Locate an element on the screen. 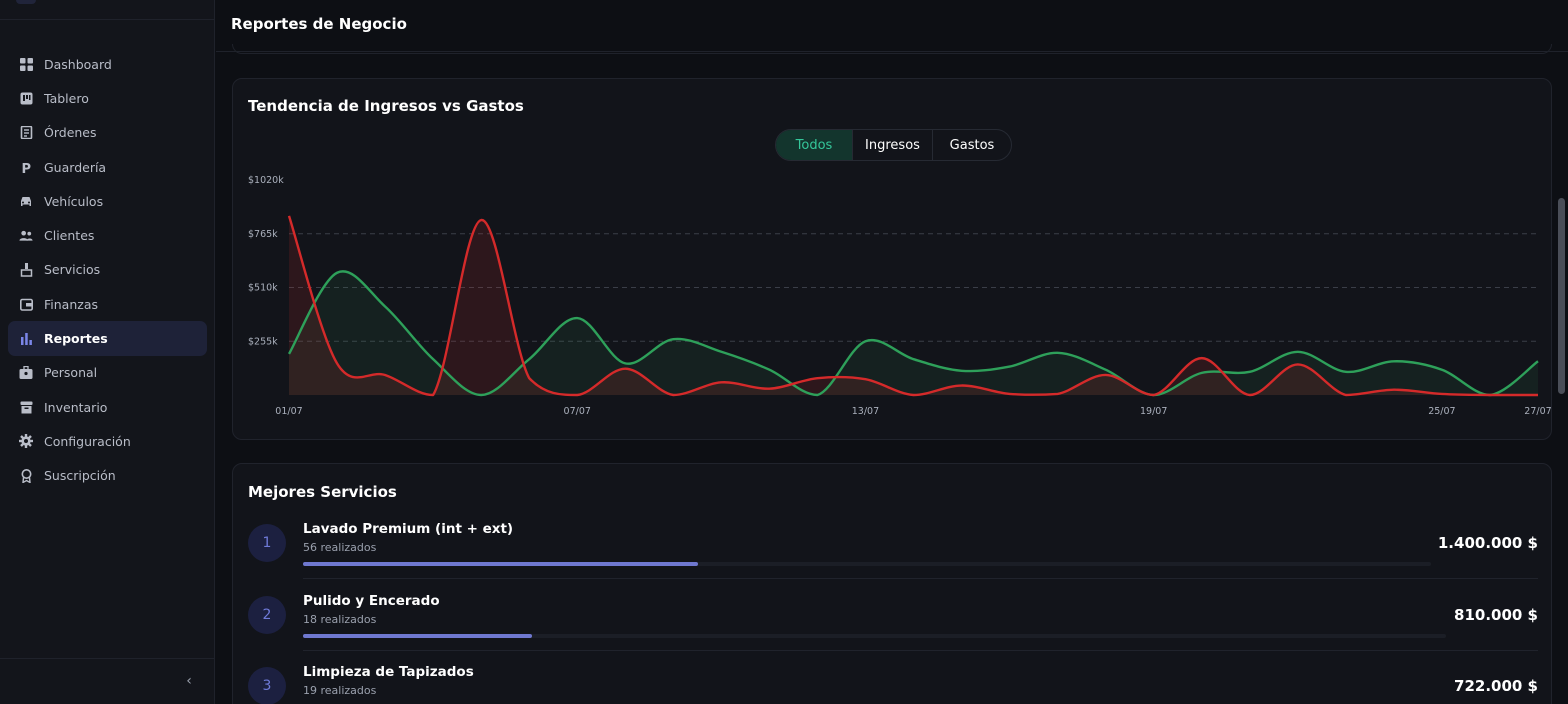 The height and width of the screenshot is (704, 1568). sidebar-item-label: Dashboard is located at coordinates (78, 64).